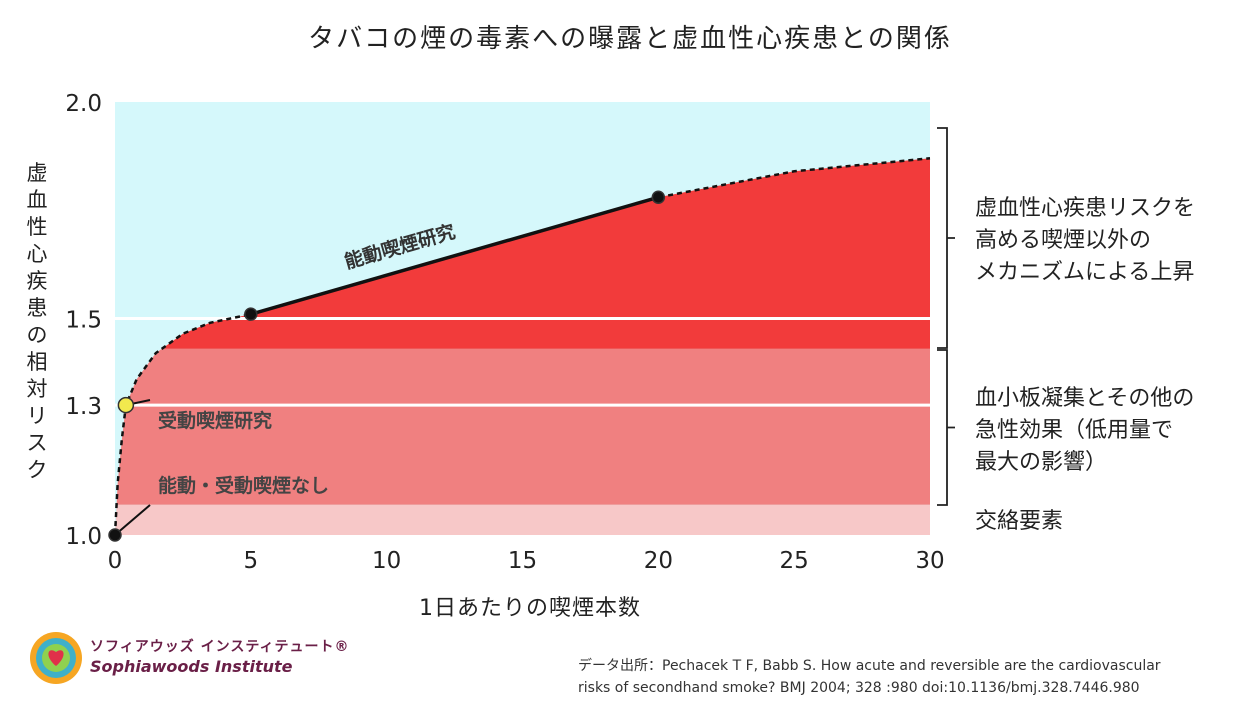  I want to click on label-no-smoking: 能動・受動喫煙なし, so click(243, 485).